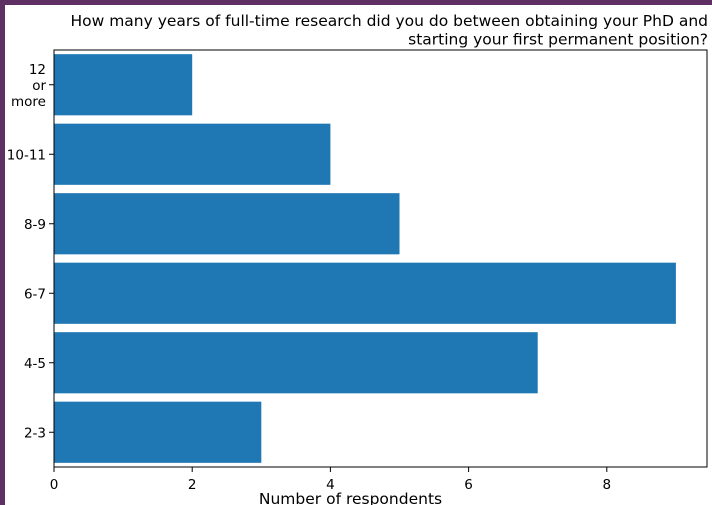 The image size is (712, 505). I want to click on y-tick-label: more, so click(28, 102).